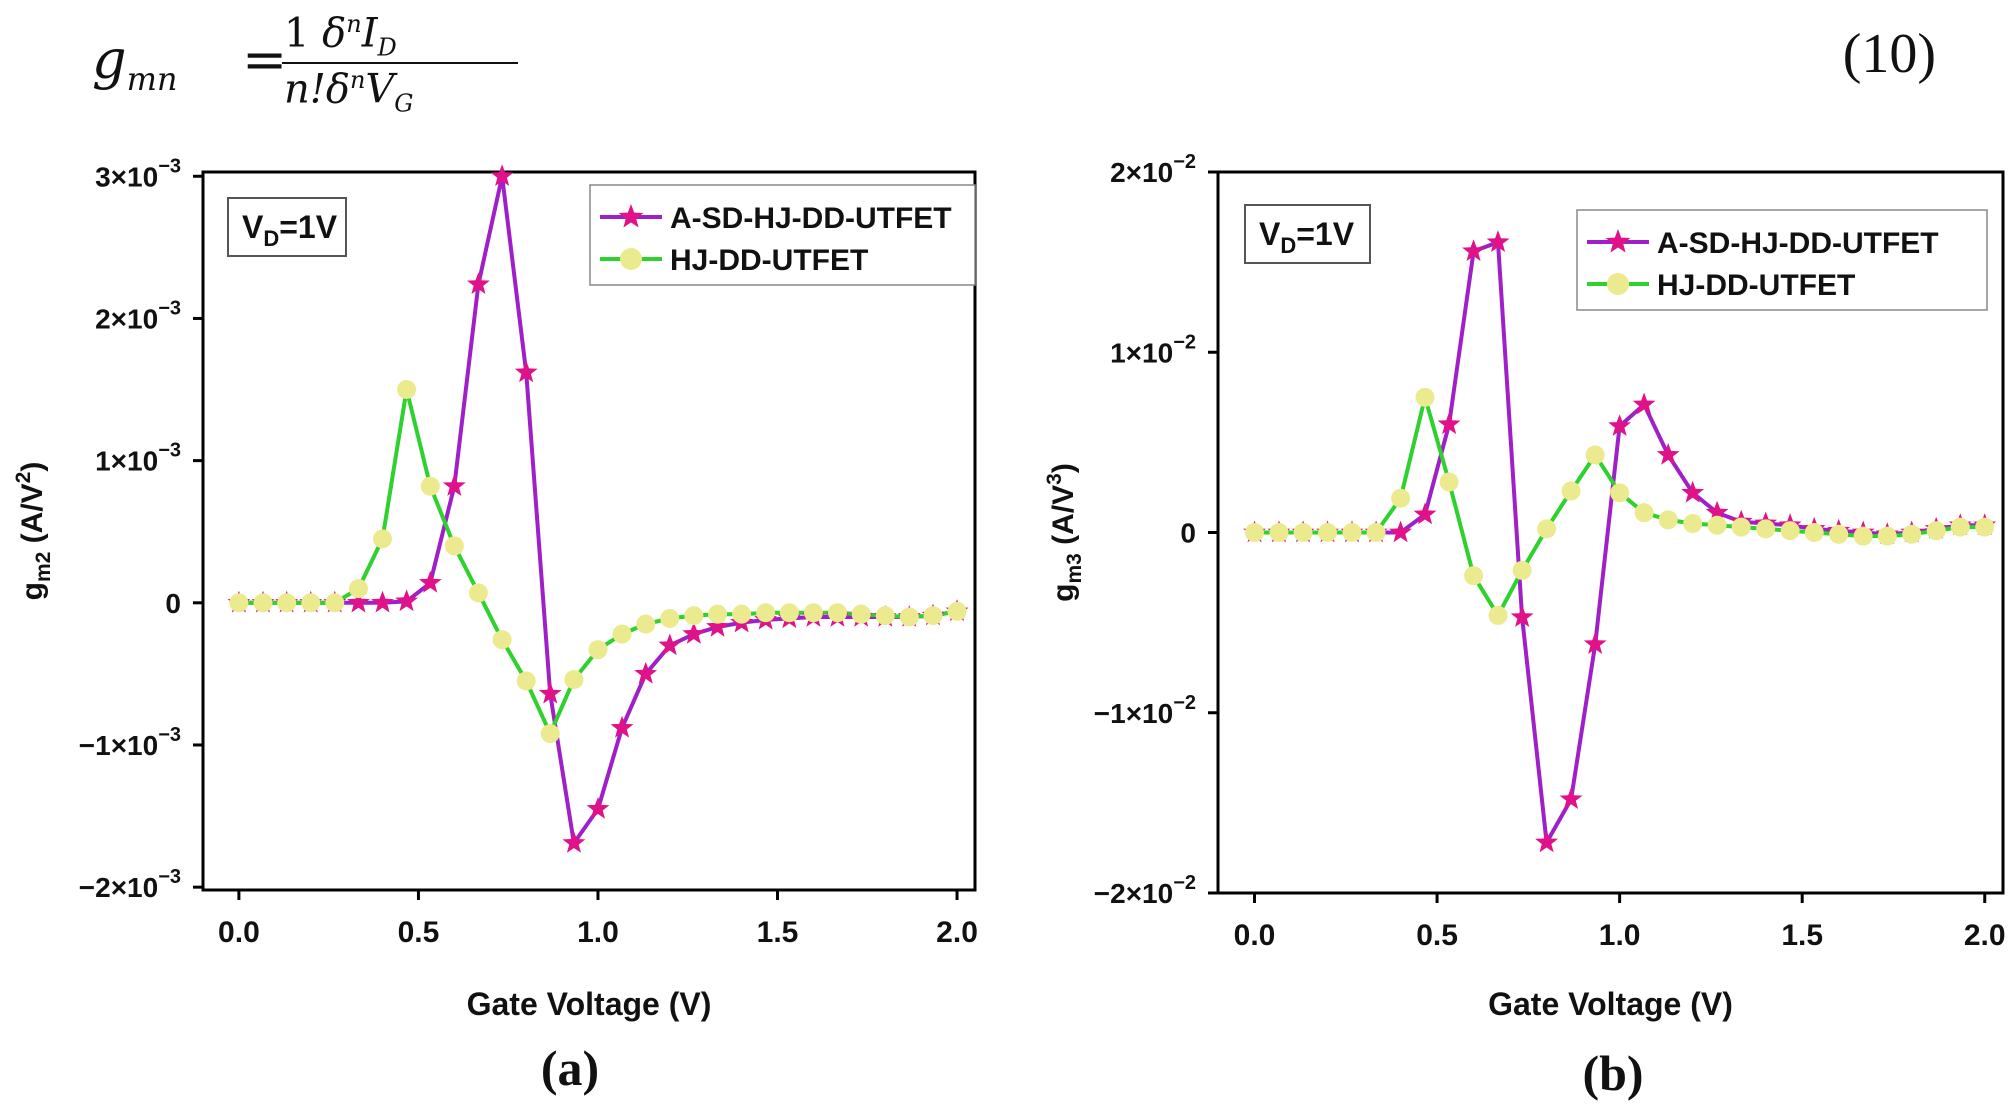 This screenshot has height=1109, width=2008. I want to click on y-tick-label: 1×10⁻³, so click(138, 458).